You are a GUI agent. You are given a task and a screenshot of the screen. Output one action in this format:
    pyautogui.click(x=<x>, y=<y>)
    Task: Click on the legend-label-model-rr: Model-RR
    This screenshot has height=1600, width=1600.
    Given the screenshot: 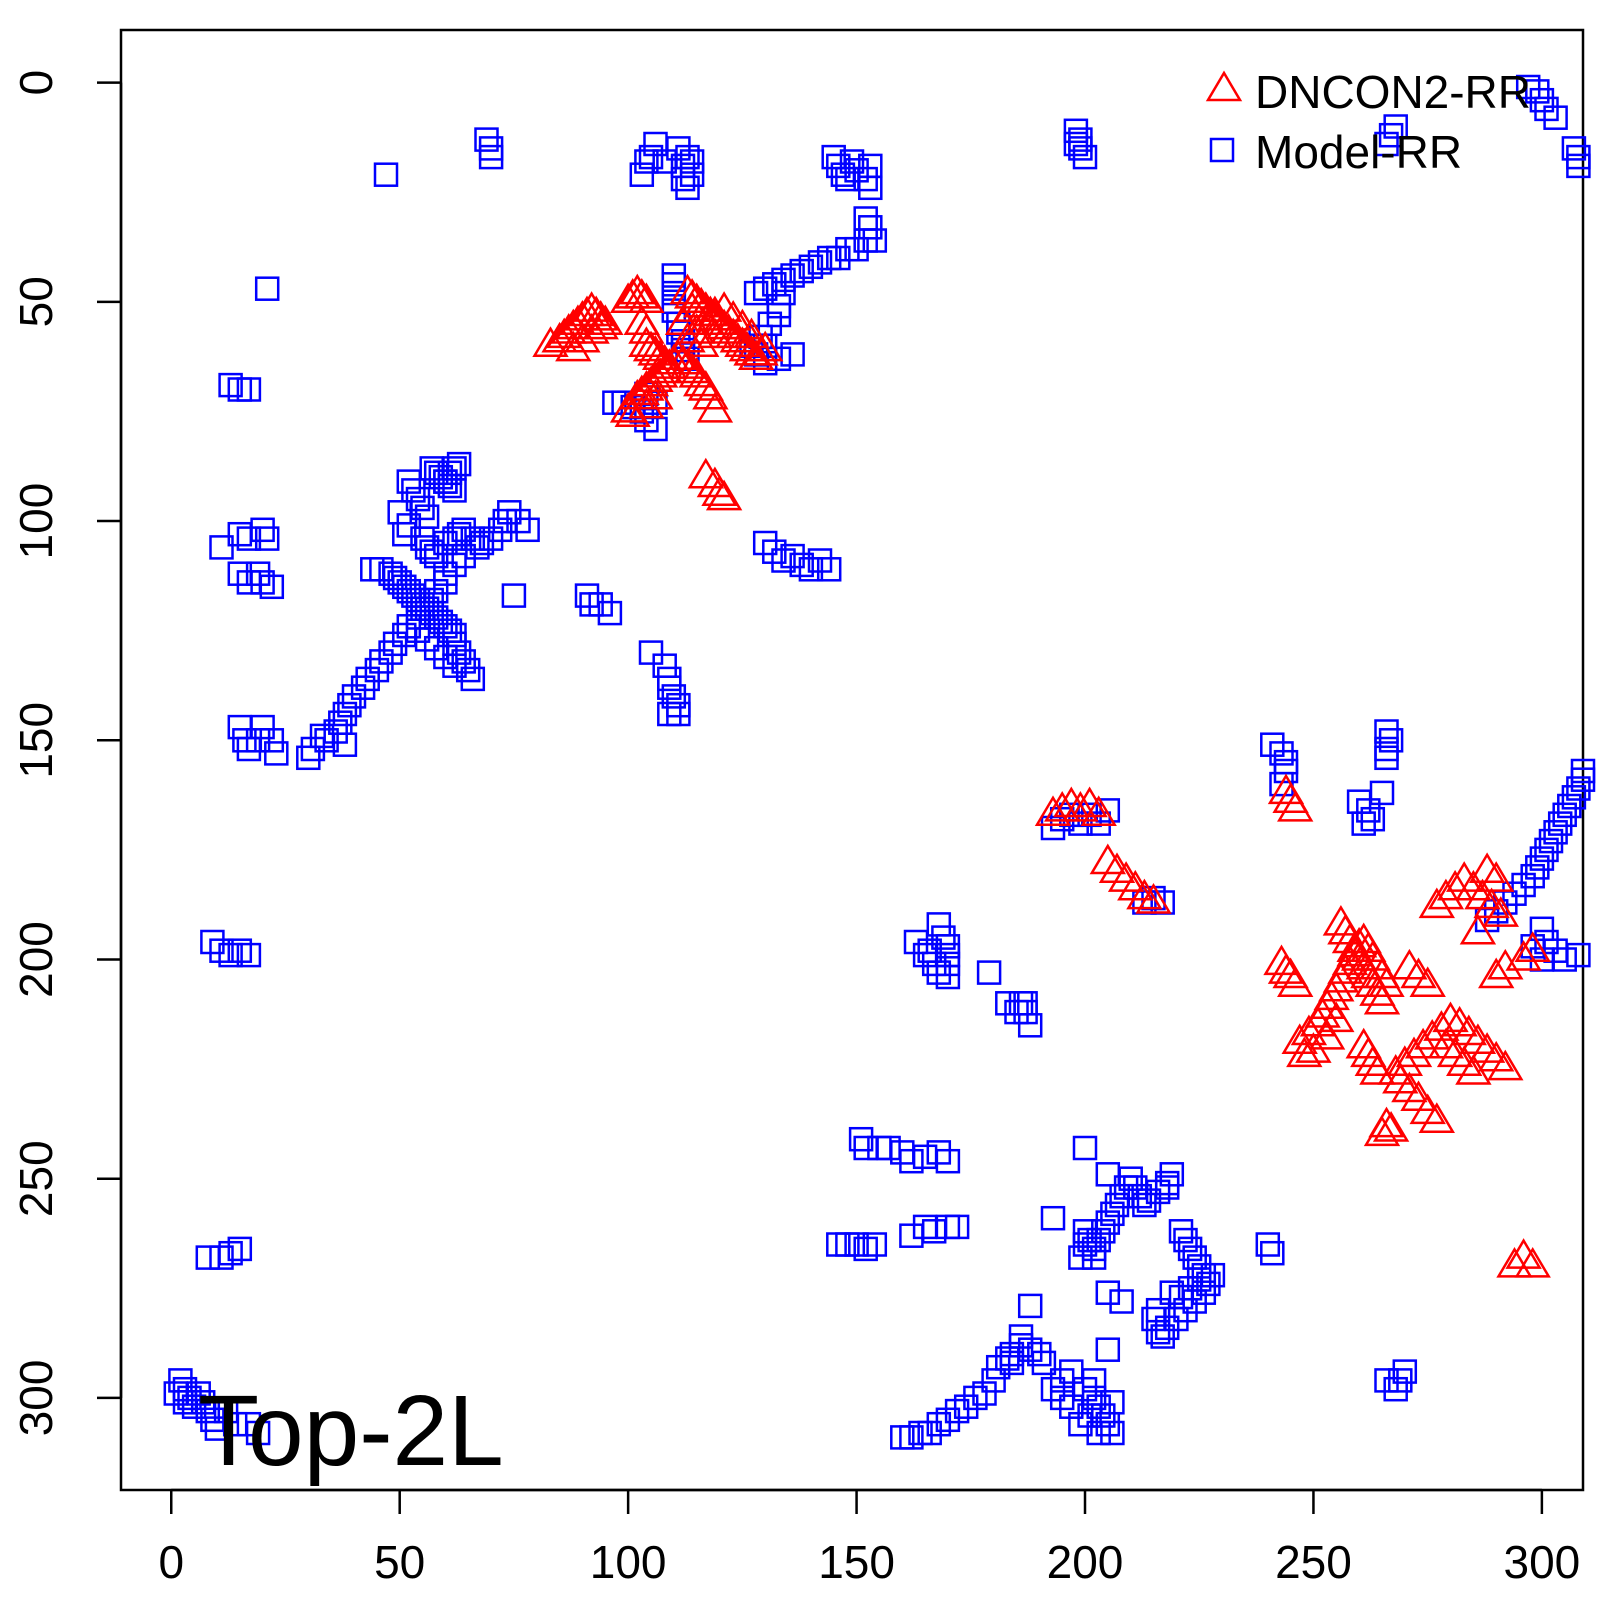 What is the action you would take?
    pyautogui.click(x=1358, y=152)
    